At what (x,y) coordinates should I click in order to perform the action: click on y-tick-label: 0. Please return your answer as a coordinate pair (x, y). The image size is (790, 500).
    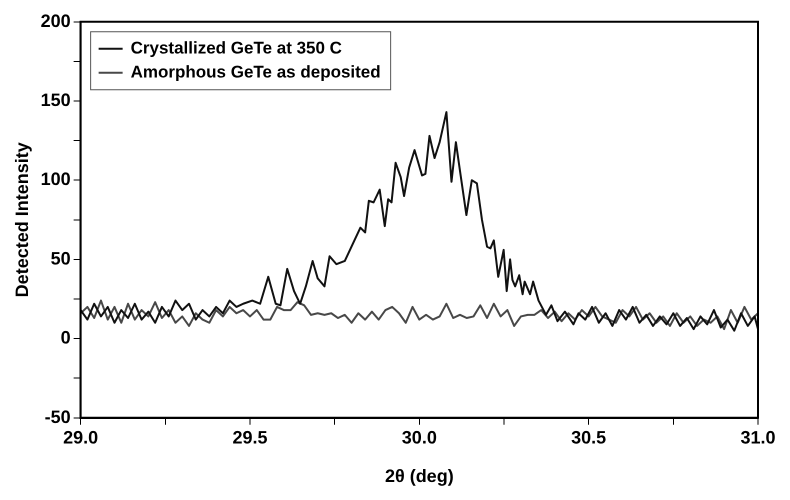
    Looking at the image, I should click on (65, 338).